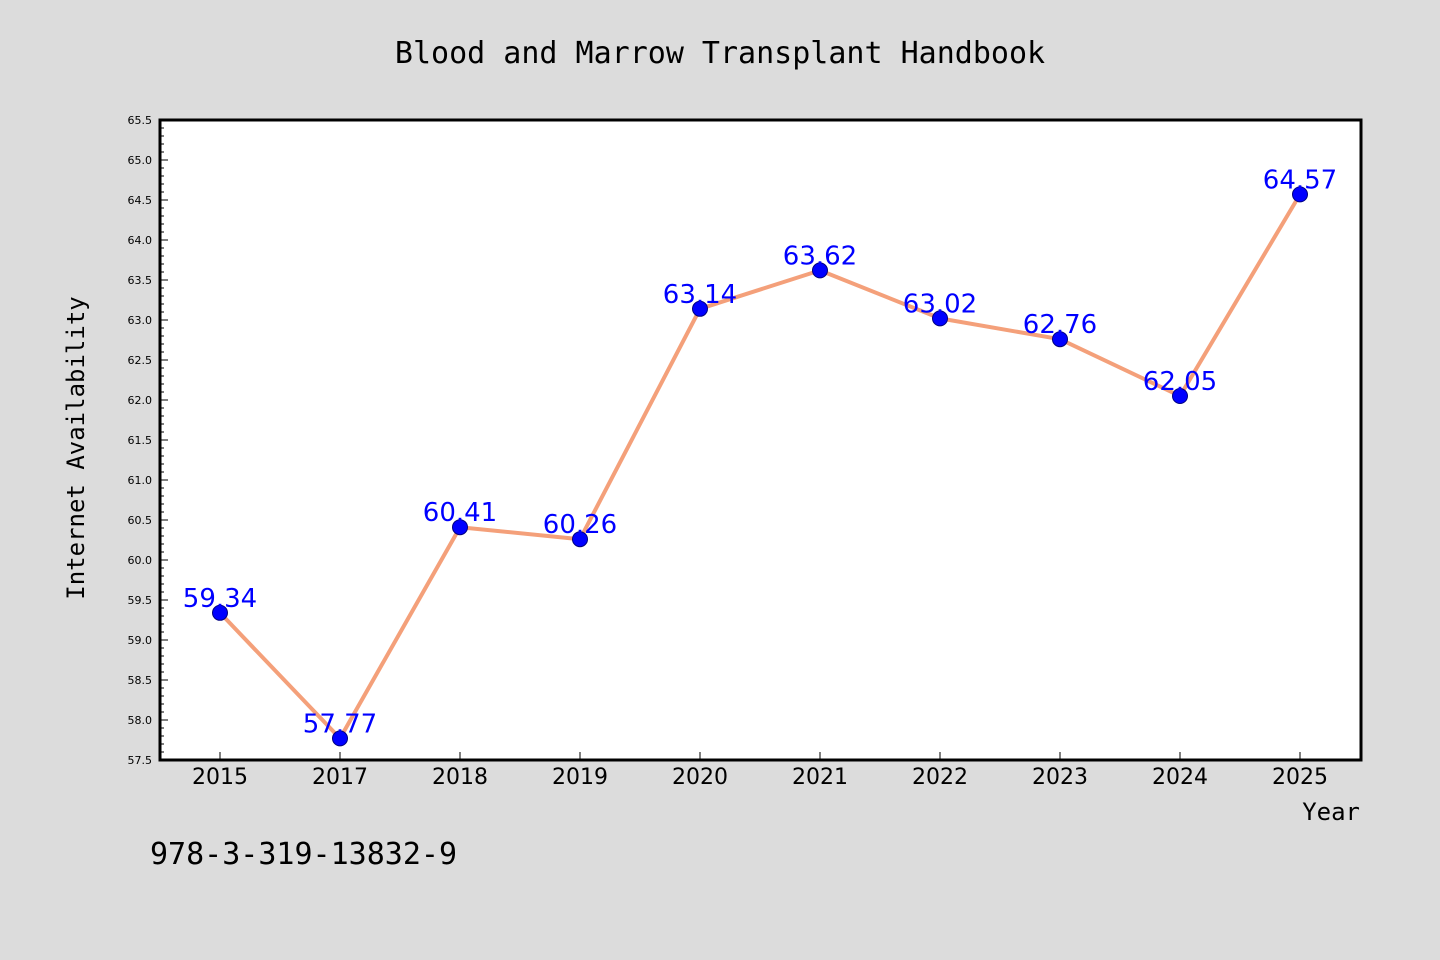  Describe the element at coordinates (1331, 812) in the screenshot. I see `x-axis-label: Year` at that location.